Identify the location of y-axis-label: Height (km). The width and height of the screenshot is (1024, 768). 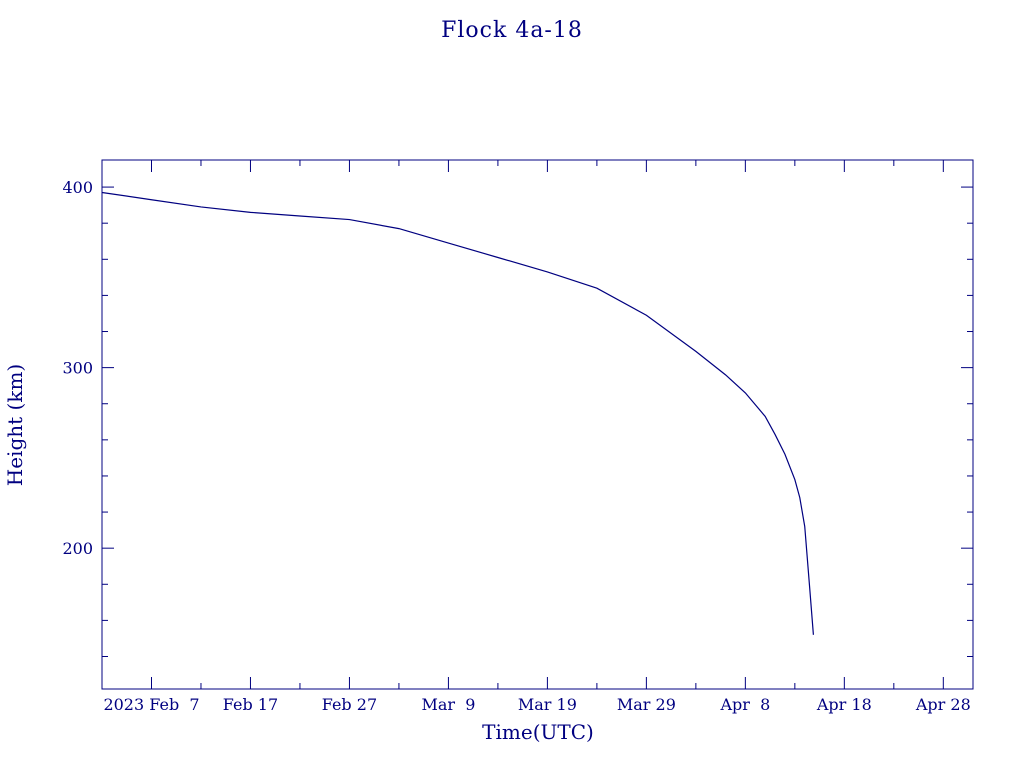
(15, 425).